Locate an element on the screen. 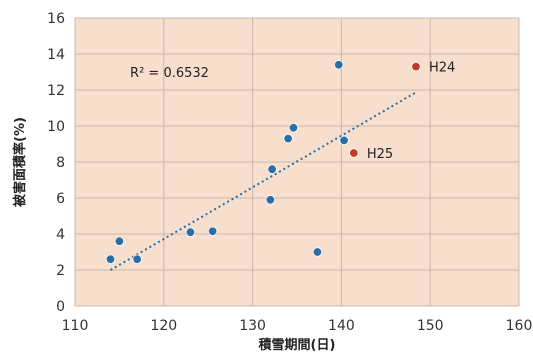 The height and width of the screenshot is (356, 533). y-tick-label: 10 is located at coordinates (56, 127).